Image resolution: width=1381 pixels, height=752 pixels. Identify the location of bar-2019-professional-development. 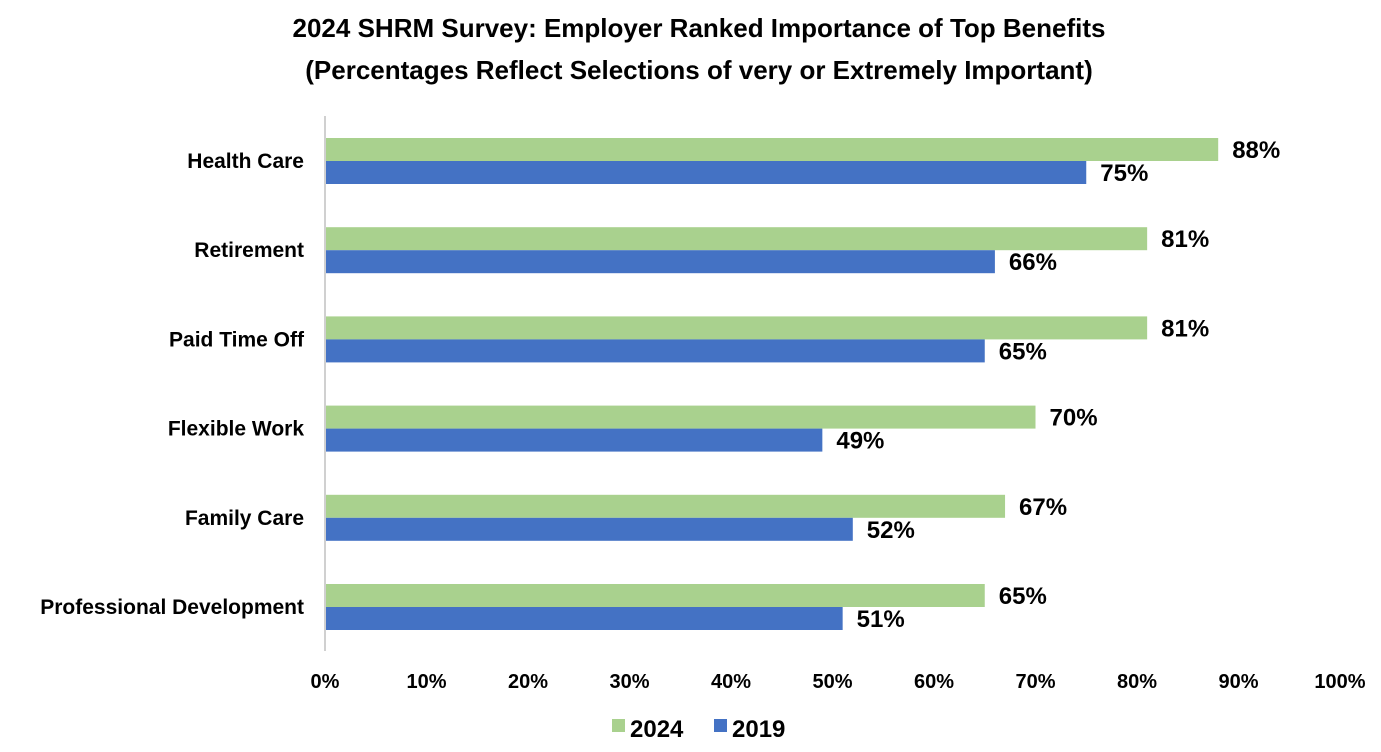
(584, 618).